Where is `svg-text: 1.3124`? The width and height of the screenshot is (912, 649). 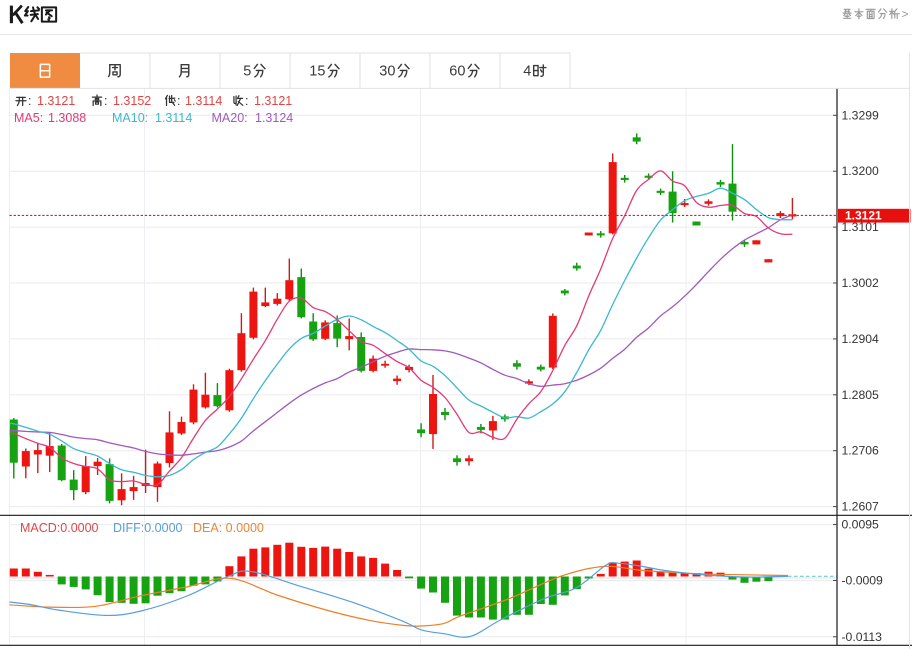 svg-text: 1.3124 is located at coordinates (274, 118).